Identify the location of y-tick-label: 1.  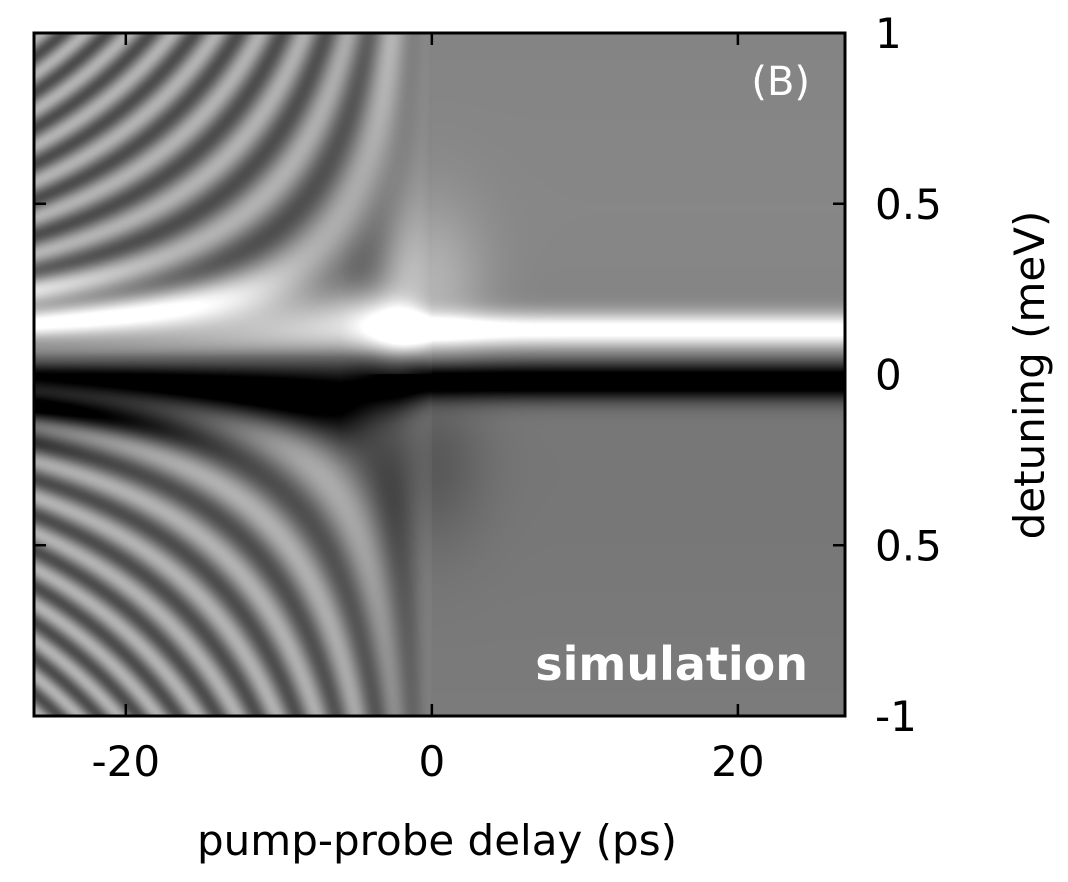
(888, 33).